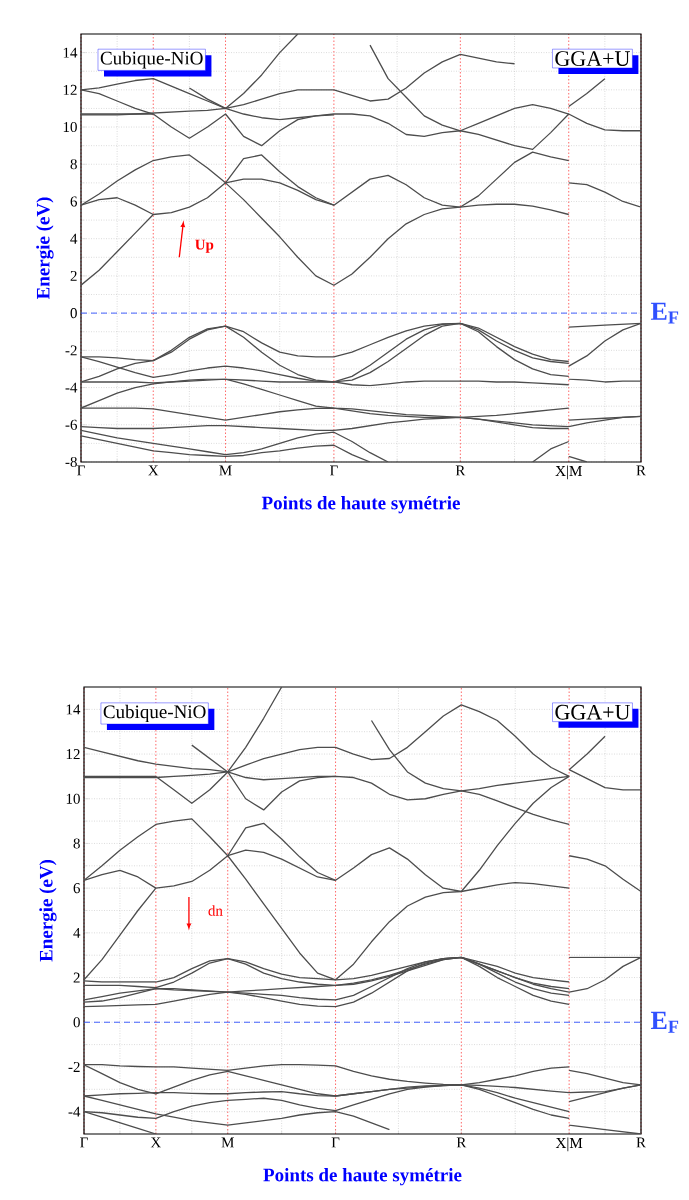  What do you see at coordinates (215, 910) in the screenshot?
I see `annotation: dn` at bounding box center [215, 910].